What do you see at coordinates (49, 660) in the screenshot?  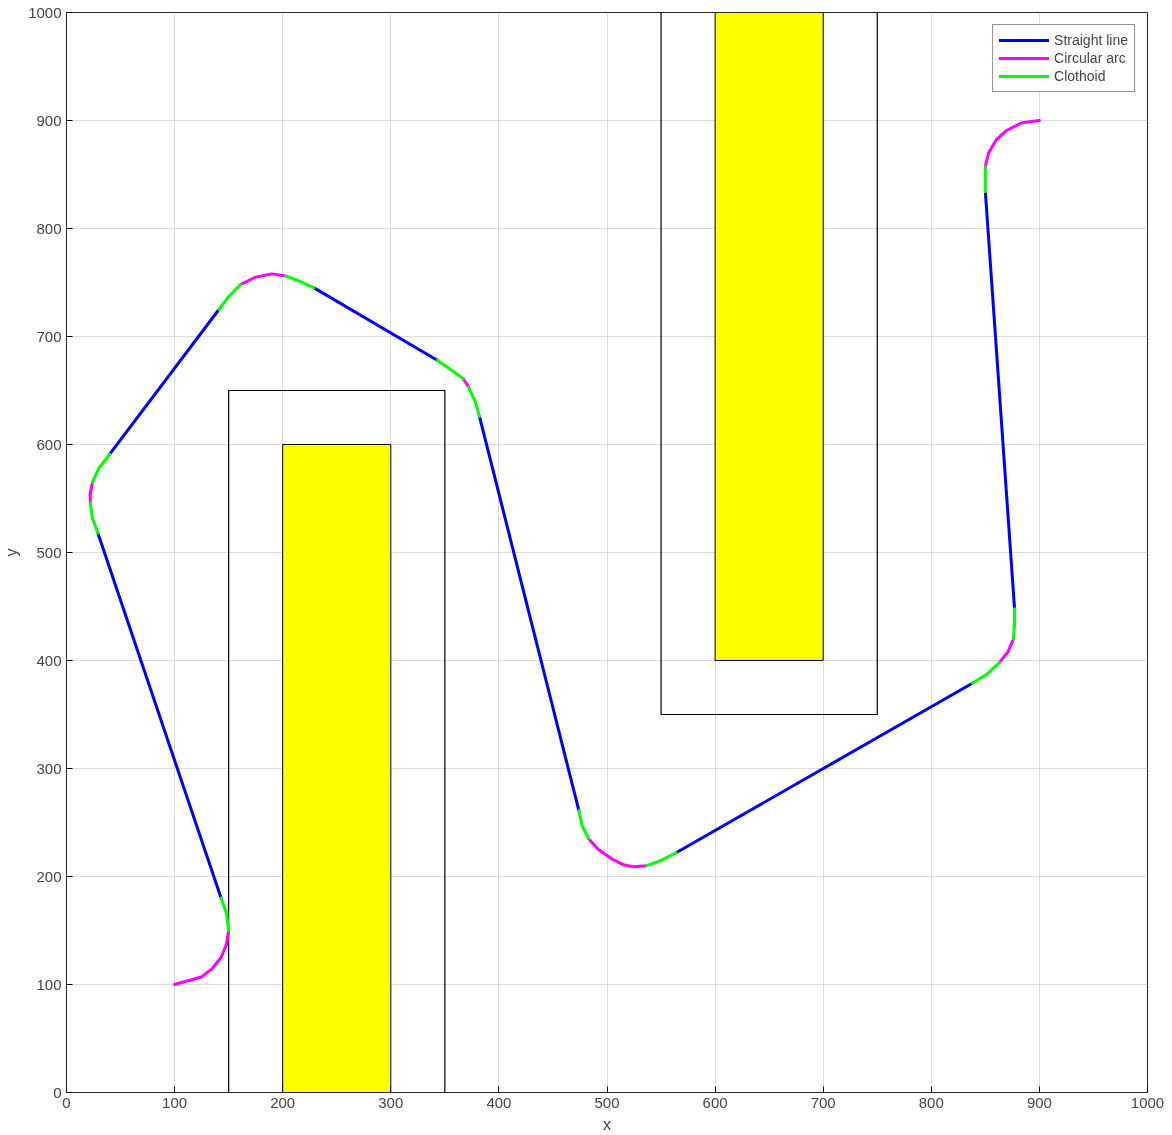 I see `y-tick-label: 400` at bounding box center [49, 660].